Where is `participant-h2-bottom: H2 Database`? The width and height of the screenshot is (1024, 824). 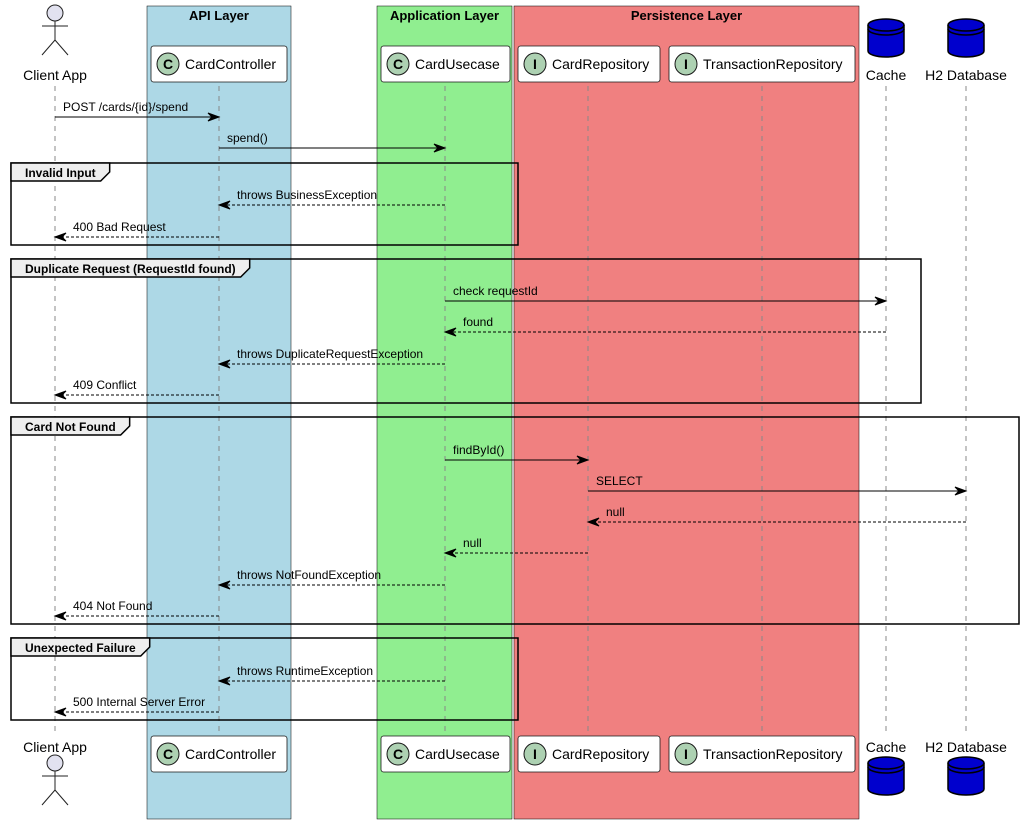 participant-h2-bottom: H2 Database is located at coordinates (966, 767).